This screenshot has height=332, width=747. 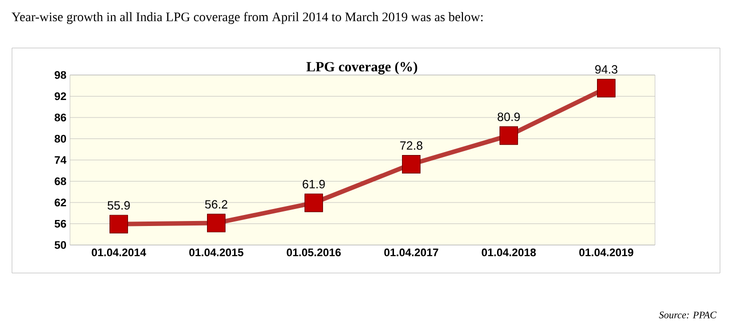 I want to click on y-tick-label: 74, so click(x=60, y=160).